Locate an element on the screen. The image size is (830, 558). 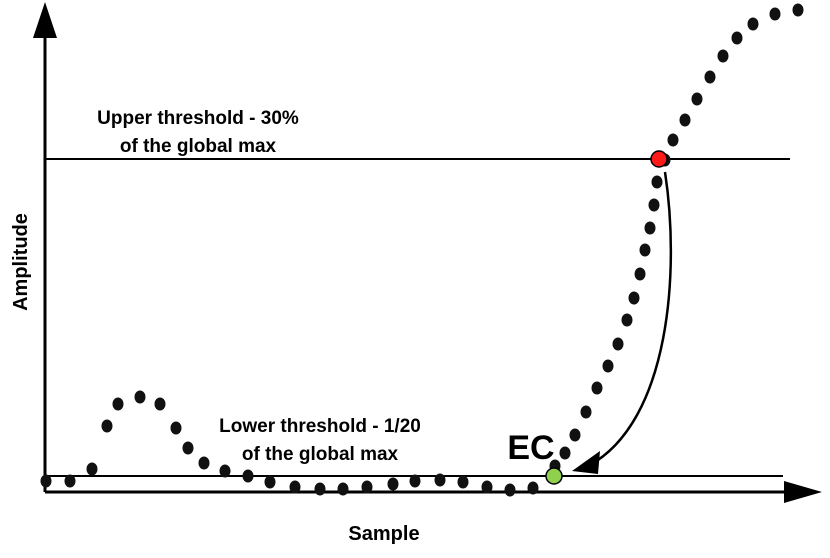
lower-threshold-label-line2: of the global max is located at coordinates (320, 454).